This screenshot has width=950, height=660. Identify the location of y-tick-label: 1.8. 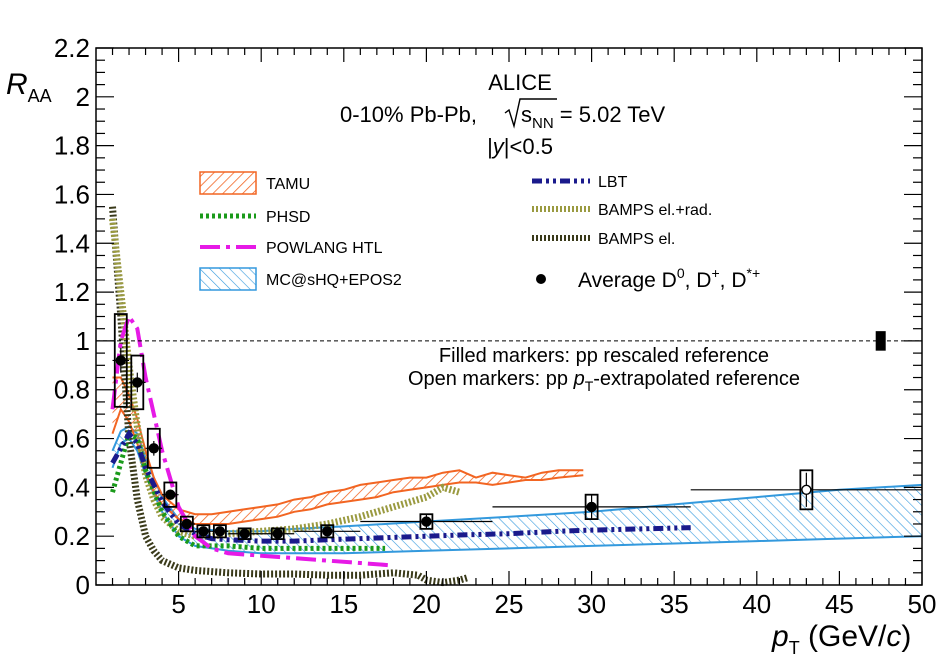
(72, 146).